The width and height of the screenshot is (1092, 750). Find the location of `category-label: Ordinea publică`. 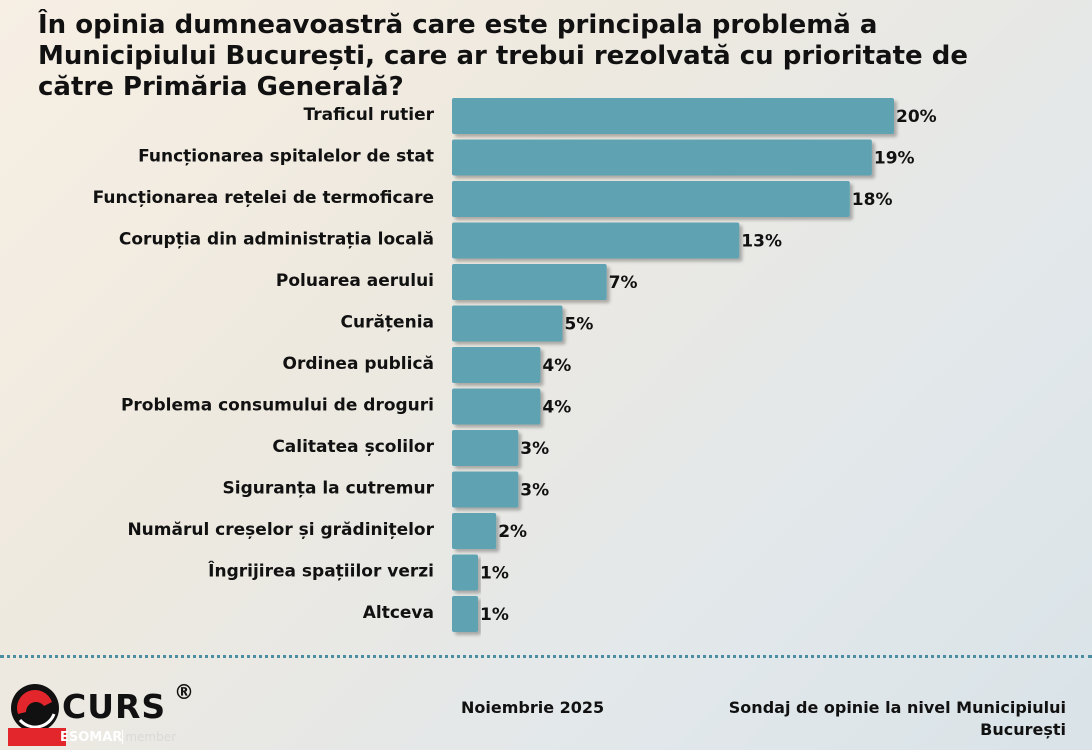

category-label: Ordinea publică is located at coordinates (359, 364).